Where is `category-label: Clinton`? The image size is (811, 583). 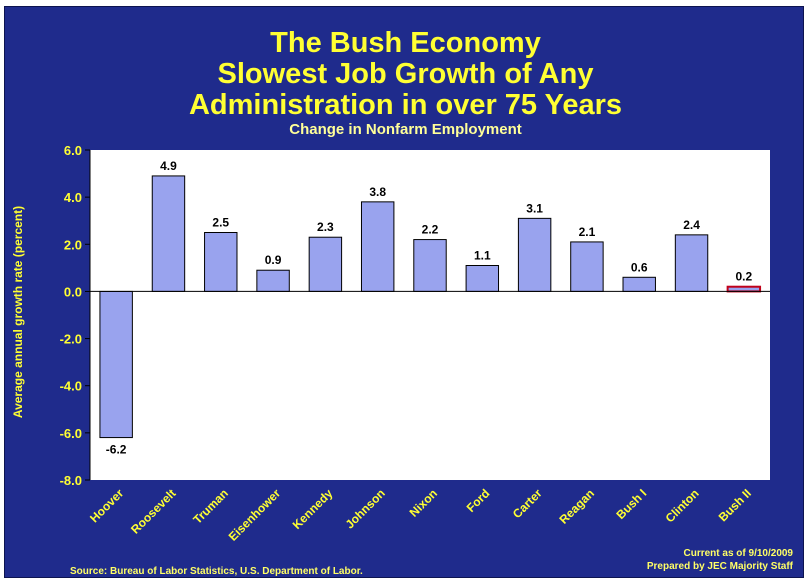 category-label: Clinton is located at coordinates (682, 505).